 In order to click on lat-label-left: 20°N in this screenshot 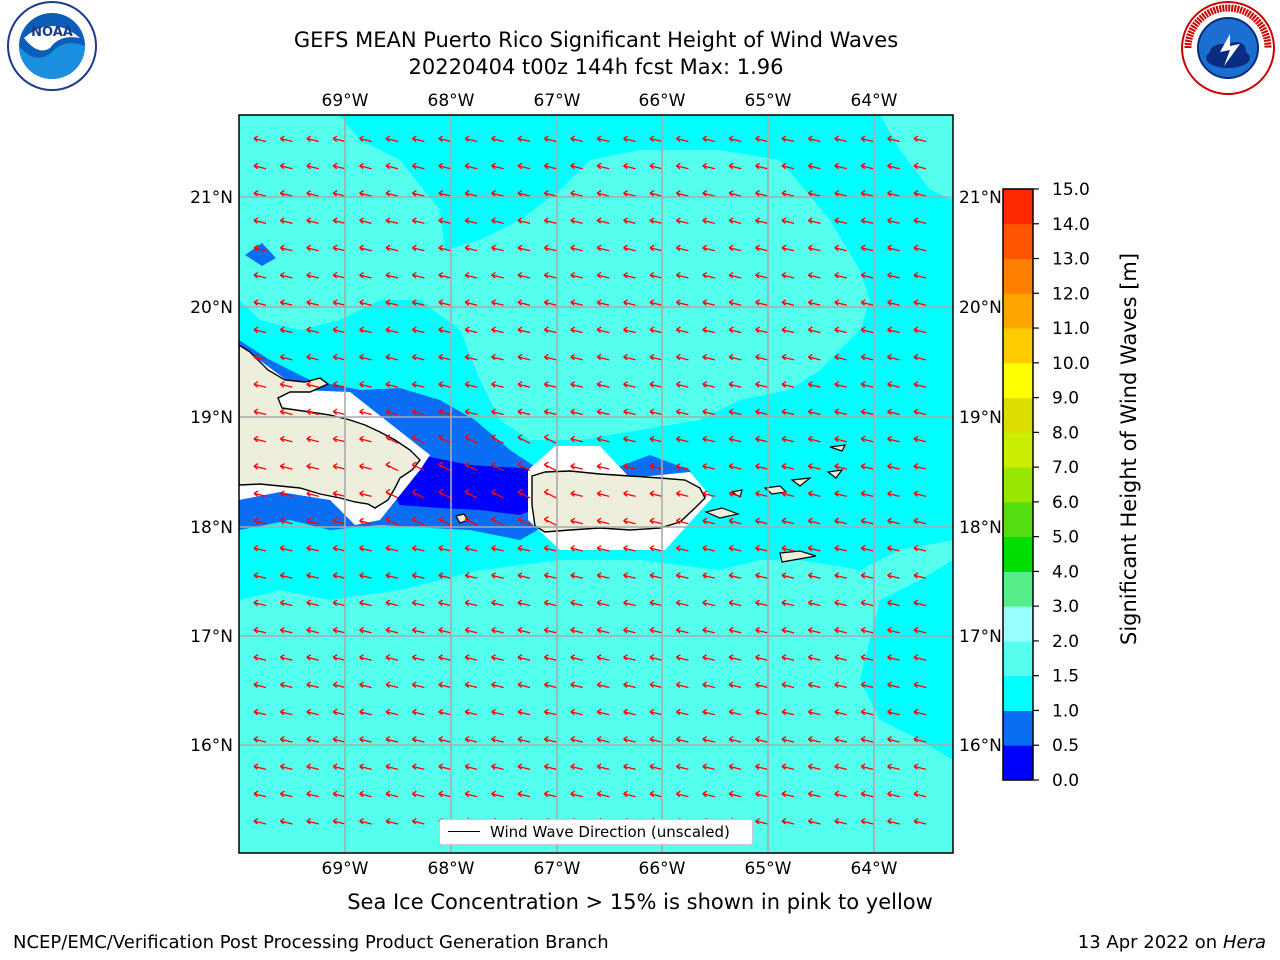, I will do `click(211, 308)`.